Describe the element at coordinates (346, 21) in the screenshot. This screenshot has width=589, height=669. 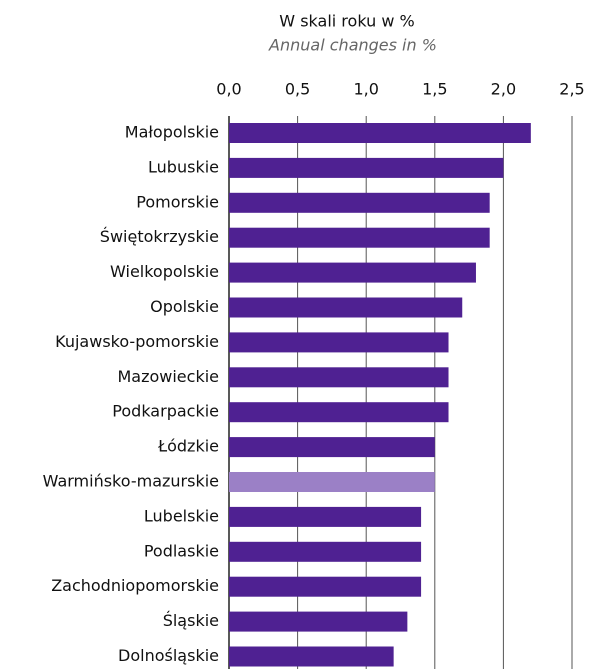
I see `chart-title: W skali roku w %` at that location.